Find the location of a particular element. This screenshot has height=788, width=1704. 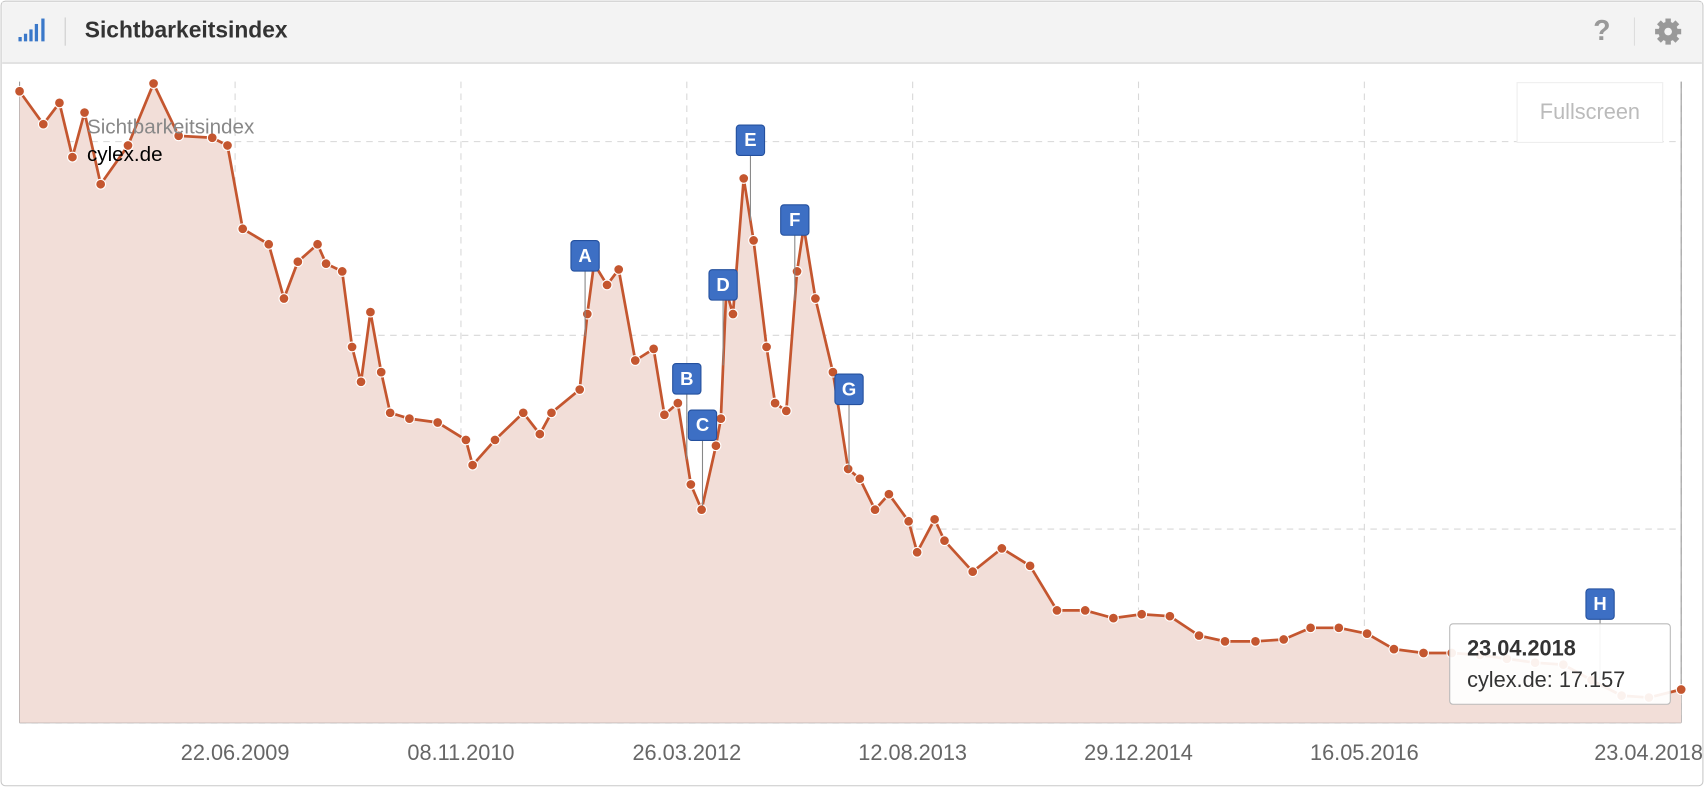

flag-label: D is located at coordinates (722, 284).